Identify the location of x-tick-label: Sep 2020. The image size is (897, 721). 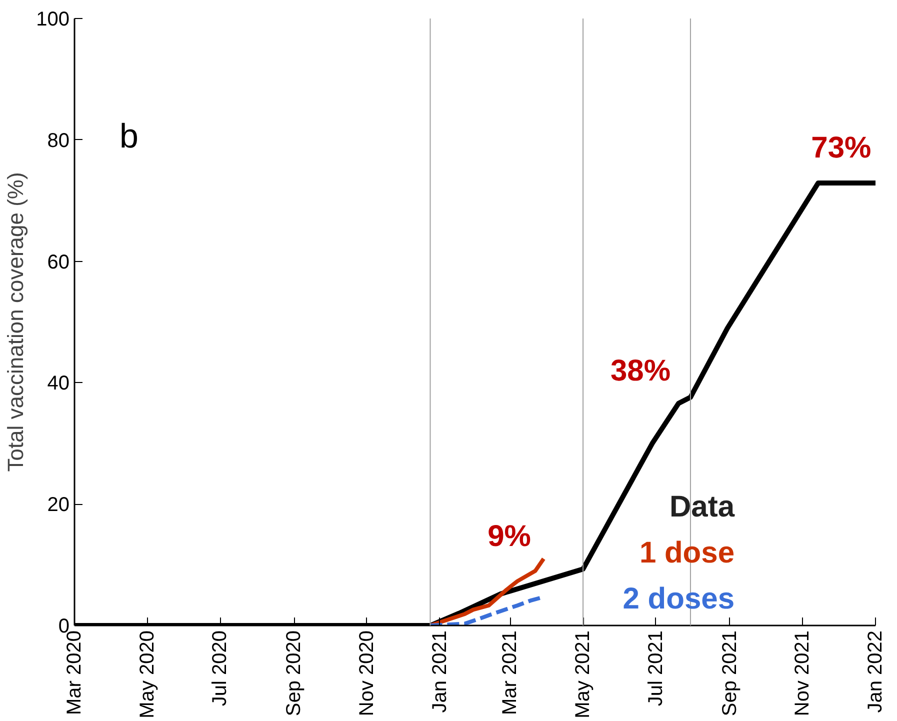
(294, 673).